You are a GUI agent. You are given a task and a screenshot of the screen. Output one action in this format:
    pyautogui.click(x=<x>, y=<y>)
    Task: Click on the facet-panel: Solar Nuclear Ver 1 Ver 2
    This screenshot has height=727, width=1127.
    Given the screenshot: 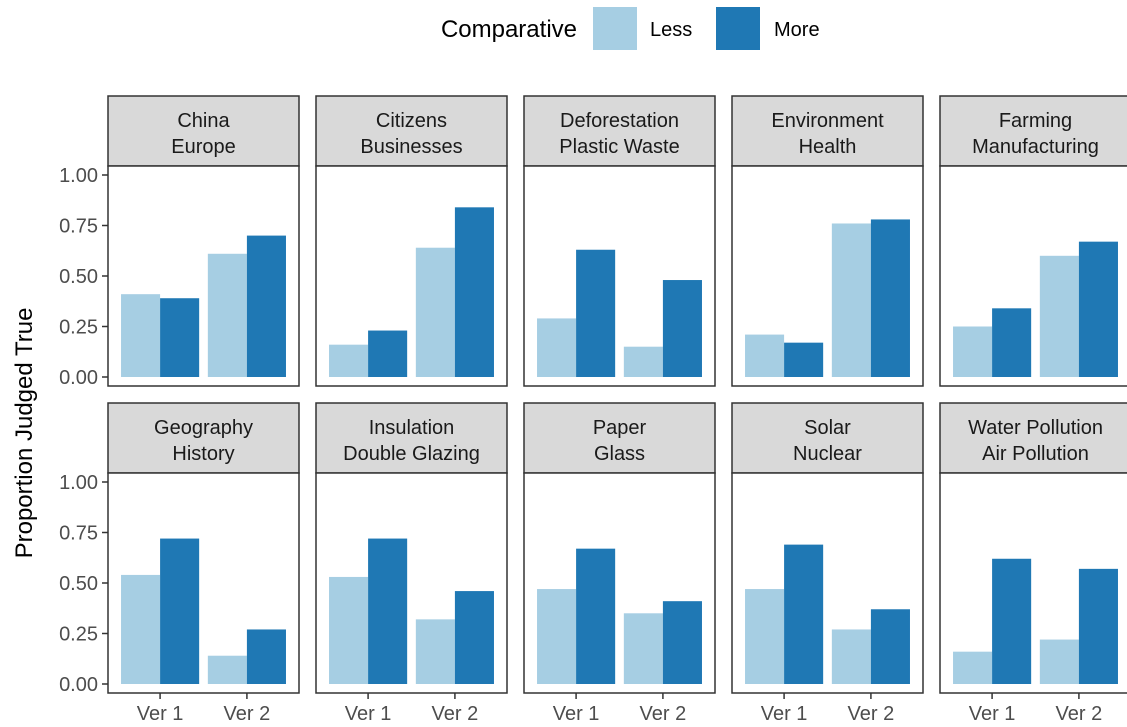 What is the action you would take?
    pyautogui.click(x=827, y=563)
    